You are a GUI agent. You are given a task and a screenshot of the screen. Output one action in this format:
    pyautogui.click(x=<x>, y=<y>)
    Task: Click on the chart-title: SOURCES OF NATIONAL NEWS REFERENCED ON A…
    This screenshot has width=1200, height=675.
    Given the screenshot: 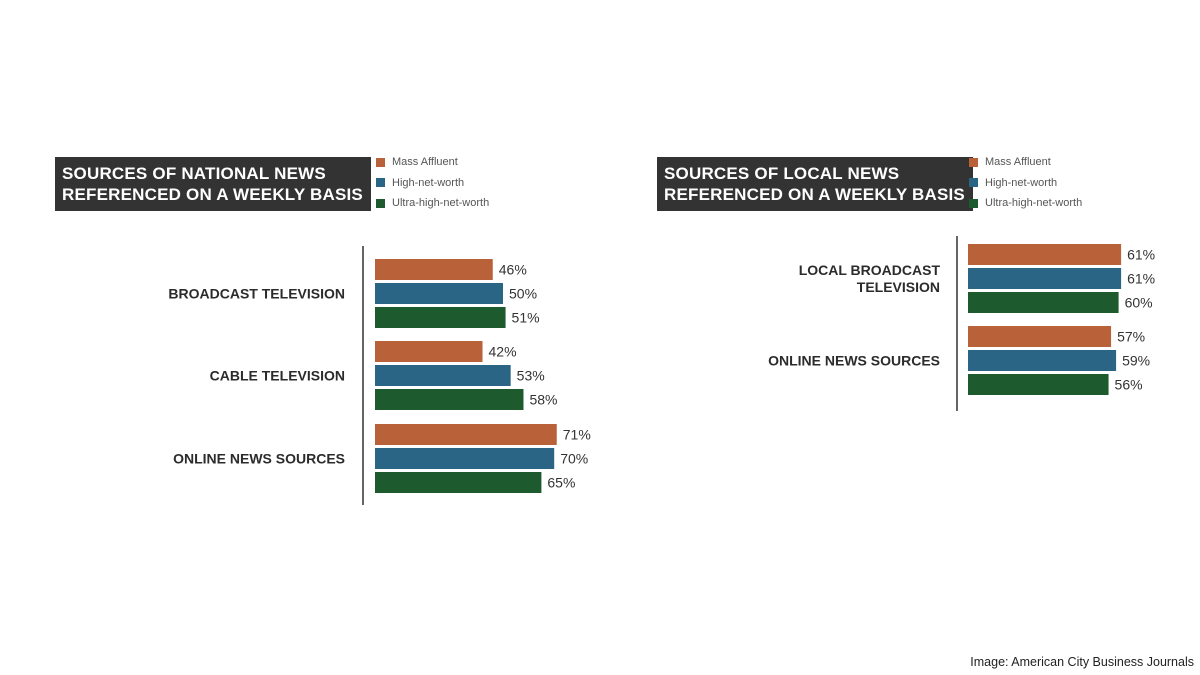 What is the action you would take?
    pyautogui.click(x=213, y=184)
    